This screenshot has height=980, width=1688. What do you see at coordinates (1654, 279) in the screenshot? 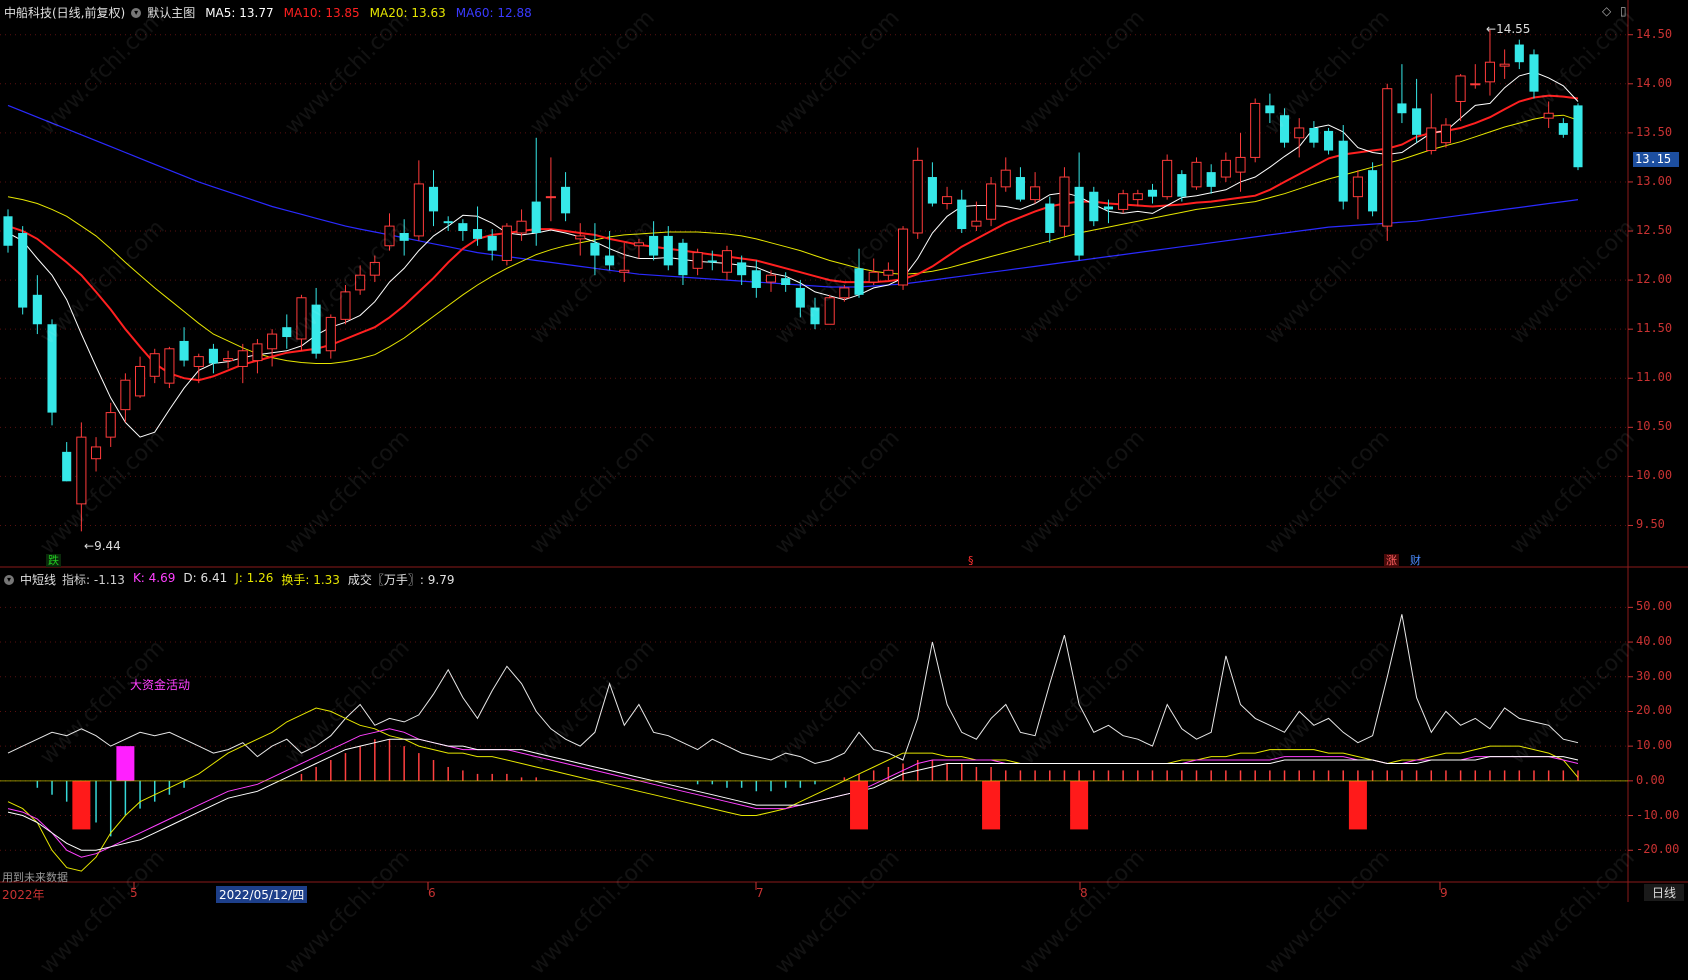
I see `price-tick-label: 12.00` at bounding box center [1654, 279].